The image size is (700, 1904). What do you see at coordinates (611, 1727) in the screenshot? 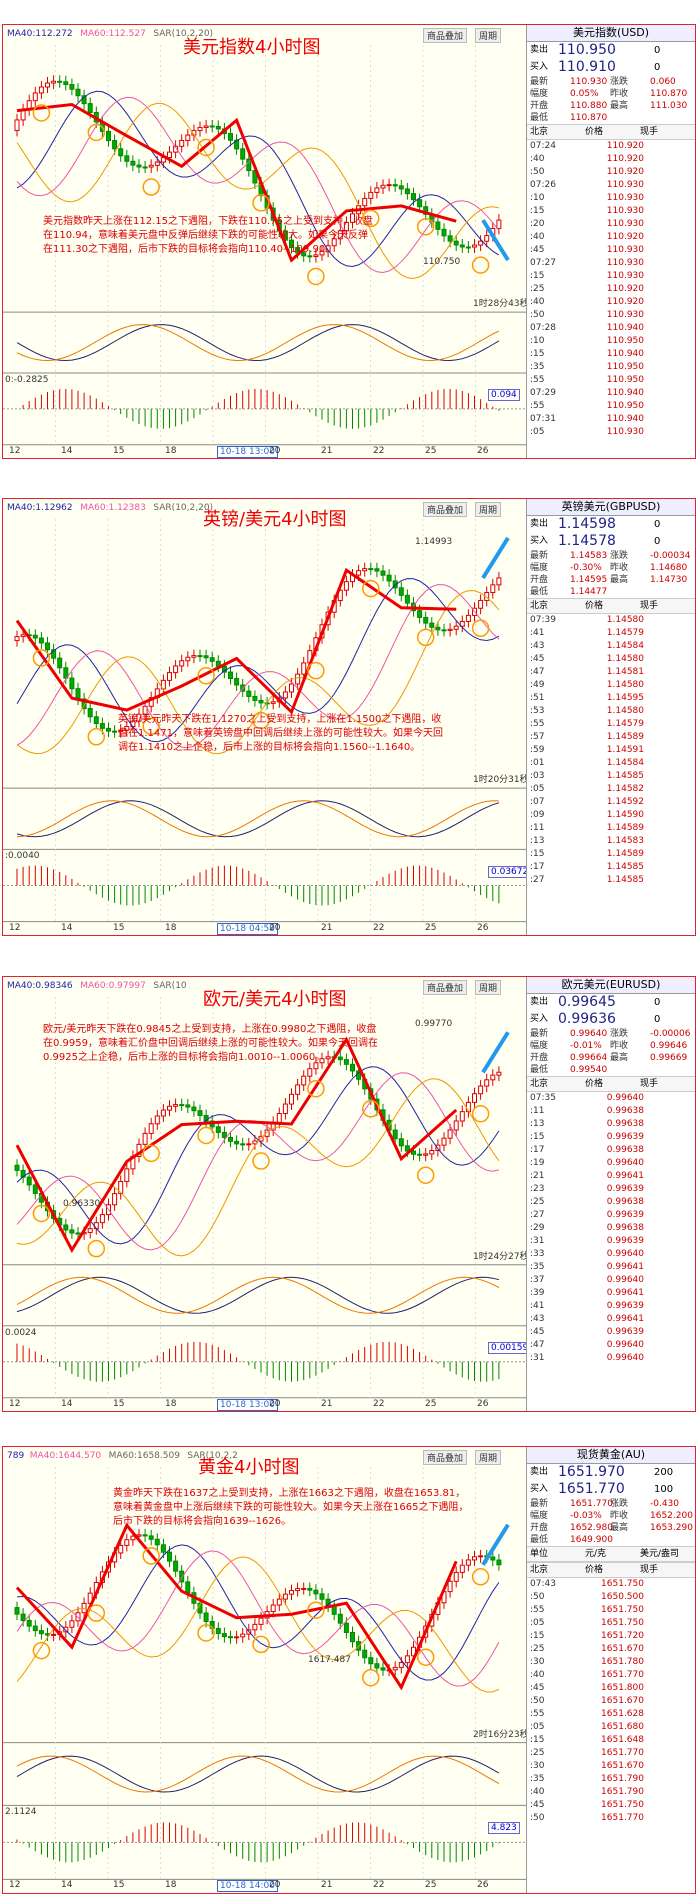
I see `tick-row: :05 1651.680` at bounding box center [611, 1727].